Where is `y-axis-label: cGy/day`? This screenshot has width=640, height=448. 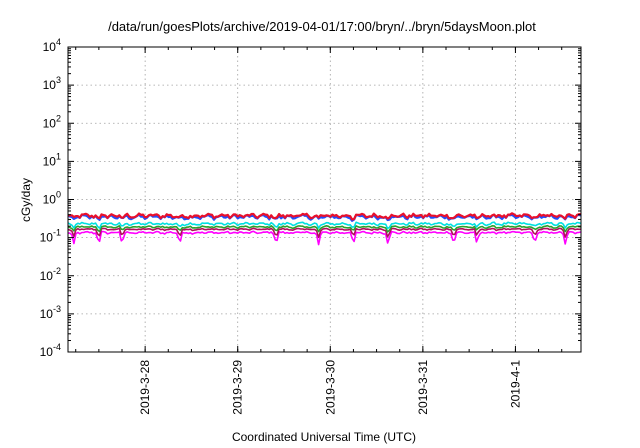 y-axis-label: cGy/day is located at coordinates (26, 200).